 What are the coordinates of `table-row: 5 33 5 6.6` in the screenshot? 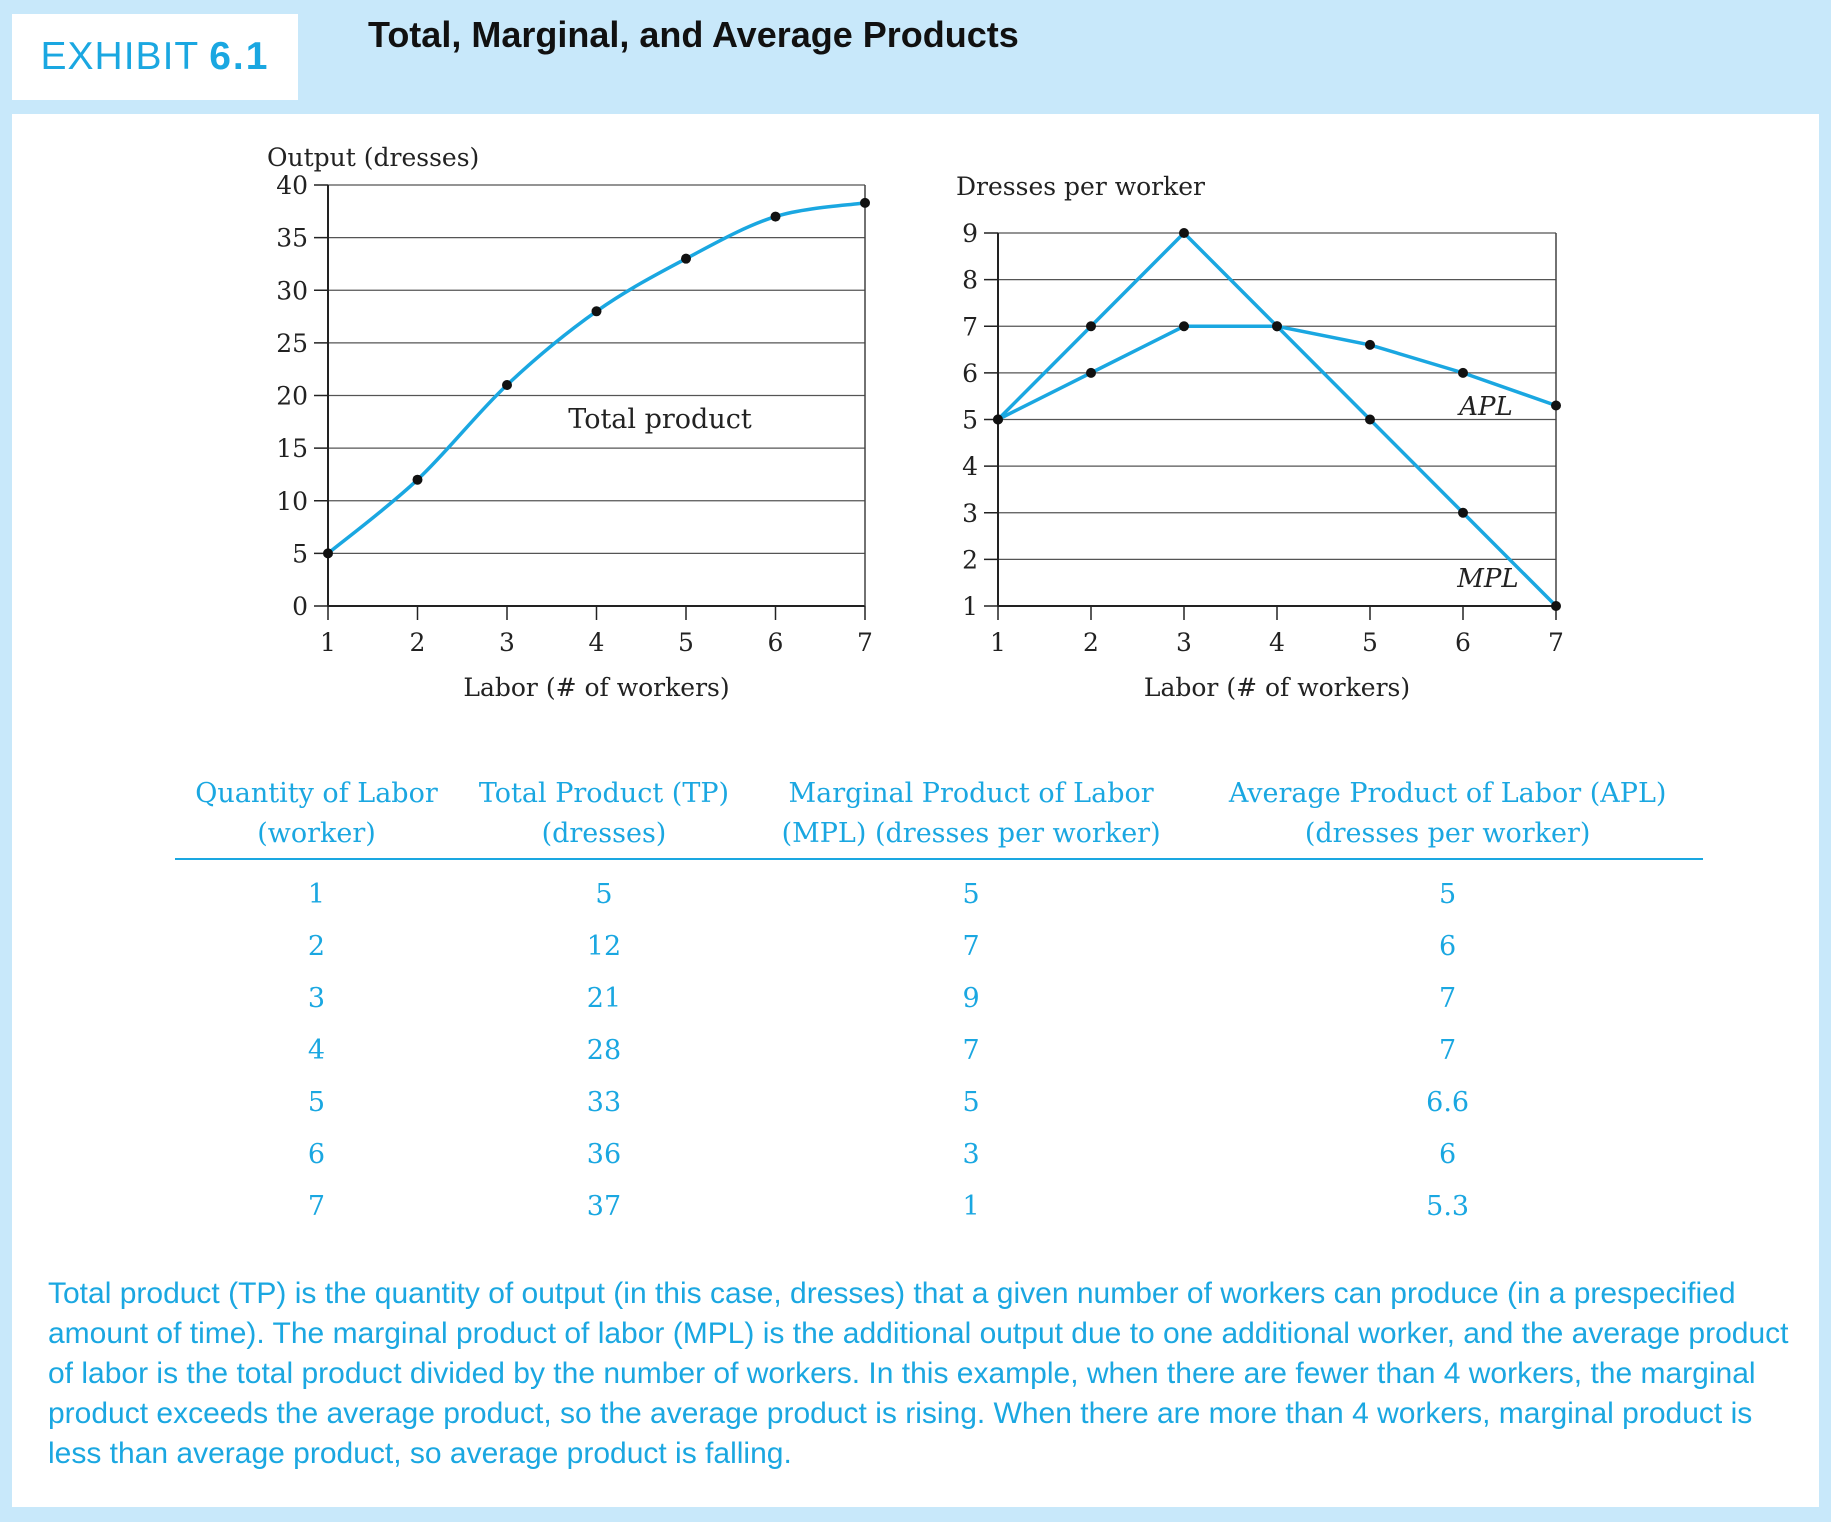 It's located at (939, 1102).